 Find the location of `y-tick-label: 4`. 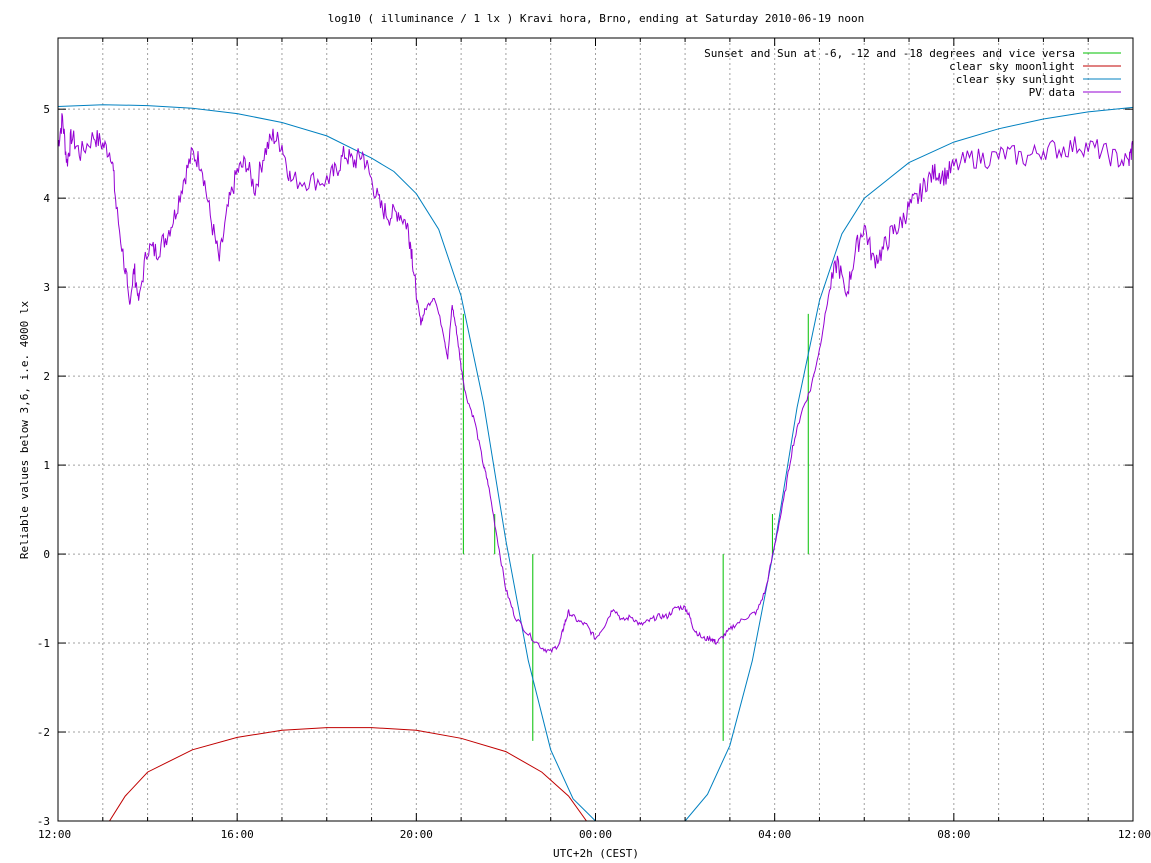

y-tick-label: 4 is located at coordinates (46, 198).